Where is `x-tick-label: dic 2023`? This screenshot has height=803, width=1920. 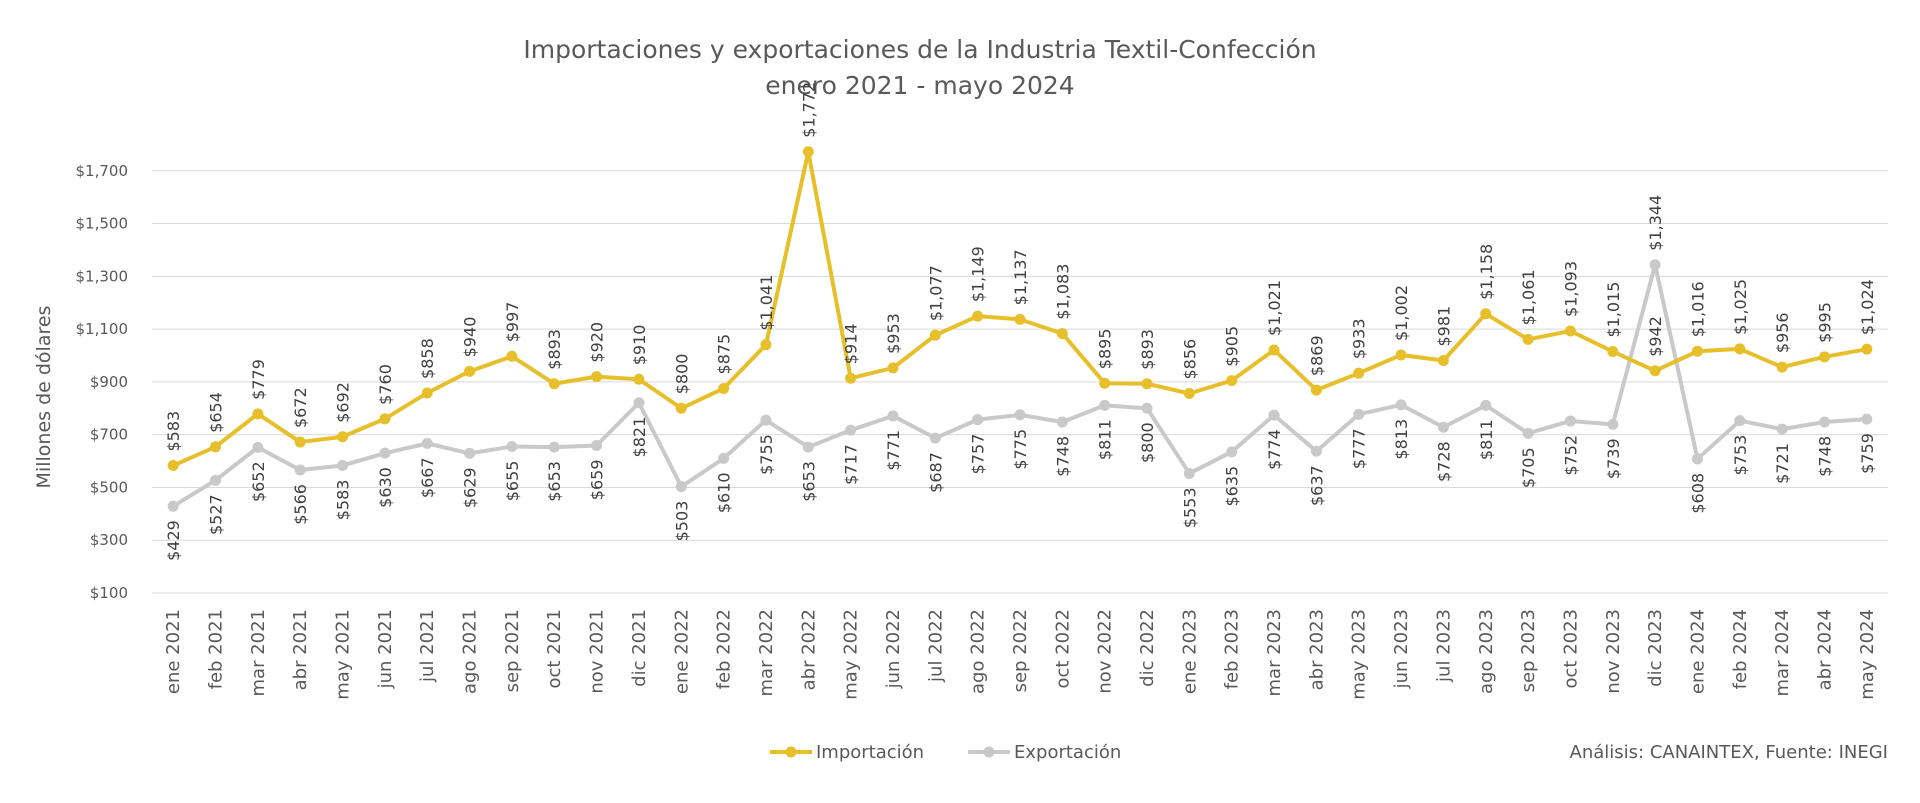
x-tick-label: dic 2023 is located at coordinates (1655, 648).